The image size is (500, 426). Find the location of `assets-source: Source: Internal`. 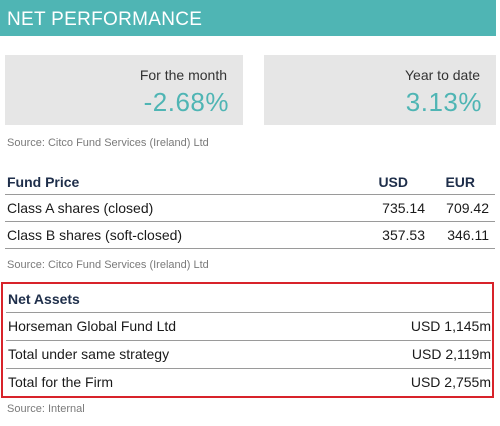

assets-source: Source: Internal is located at coordinates (46, 409).